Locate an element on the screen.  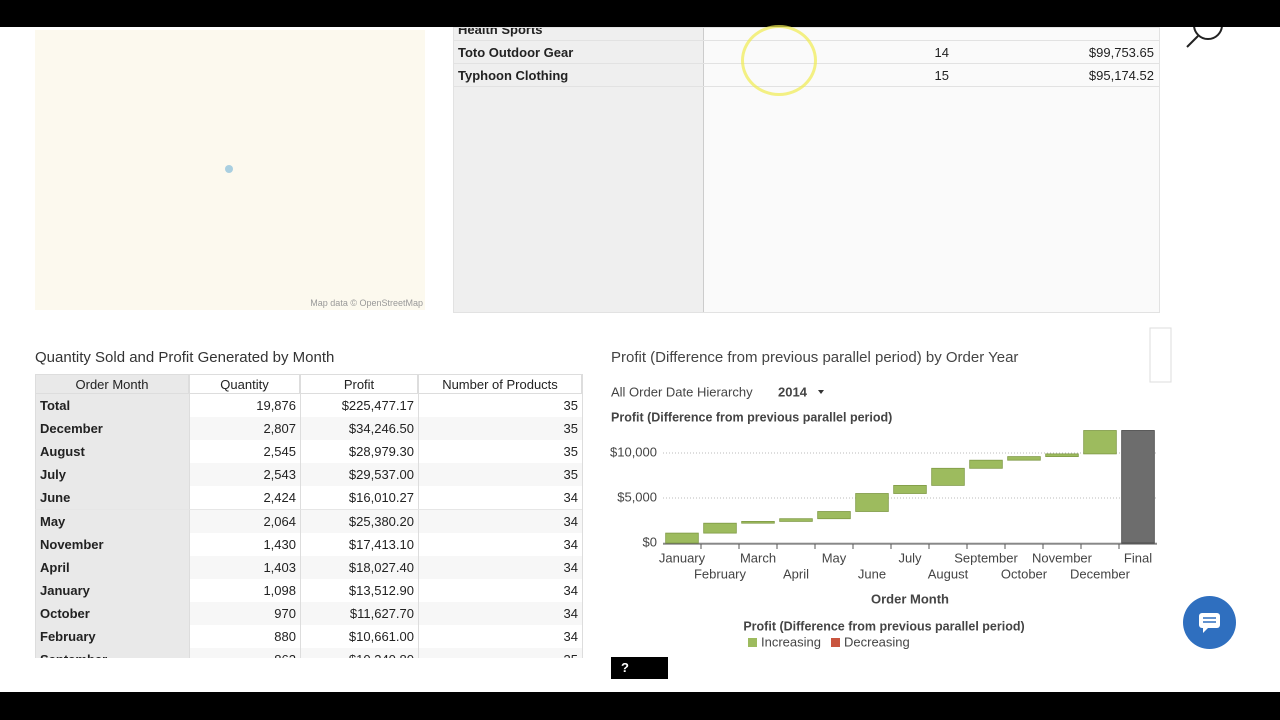
y-tick-label: $5,000 is located at coordinates (637, 496).